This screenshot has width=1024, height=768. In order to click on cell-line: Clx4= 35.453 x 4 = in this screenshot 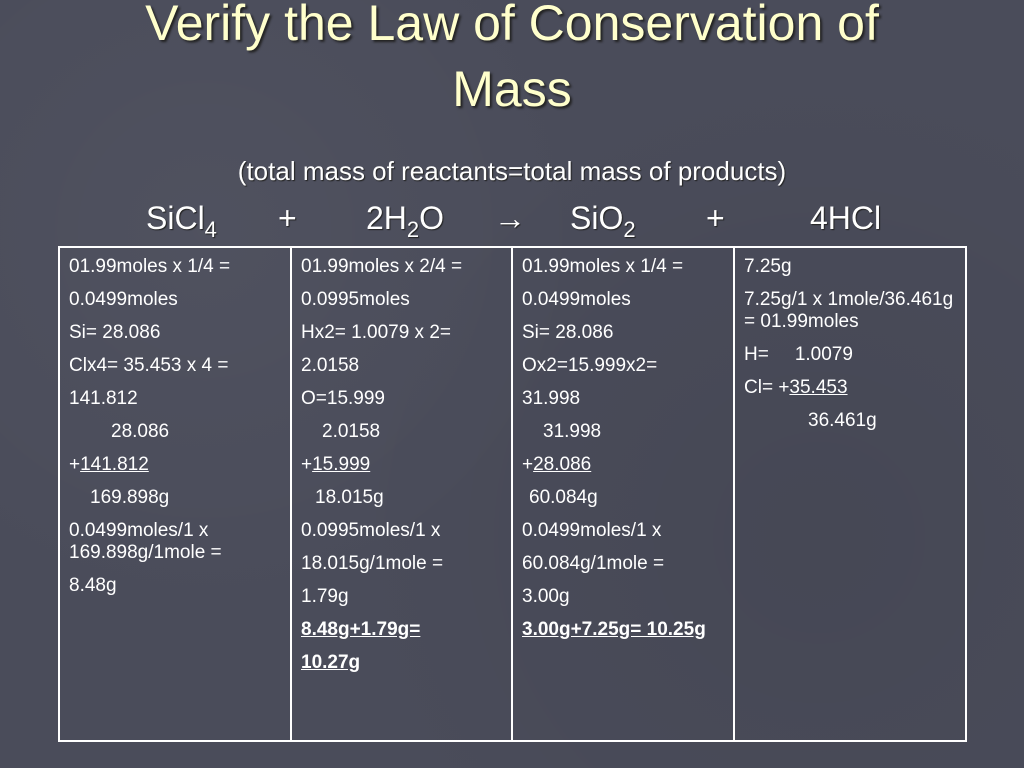, I will do `click(149, 365)`.